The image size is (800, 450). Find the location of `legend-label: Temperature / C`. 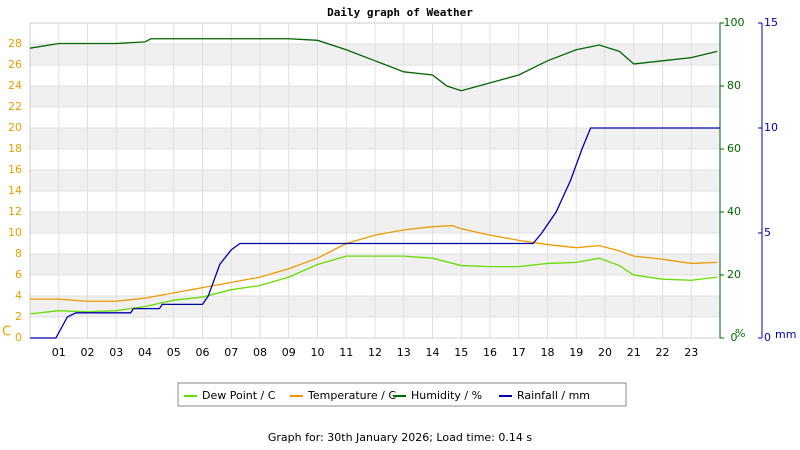

legend-label: Temperature / C is located at coordinates (351, 395).